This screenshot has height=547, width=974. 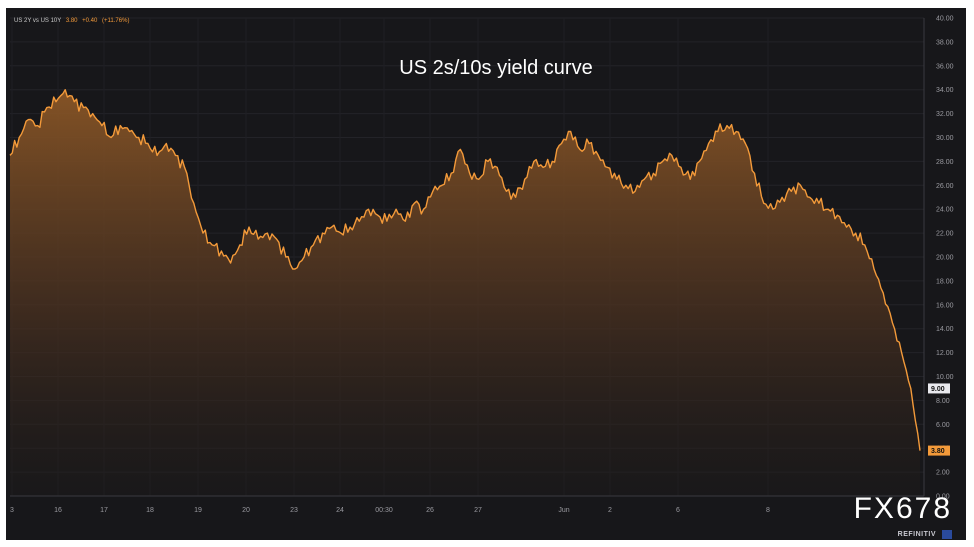 I want to click on x-tick-label: 6, so click(x=678, y=510).